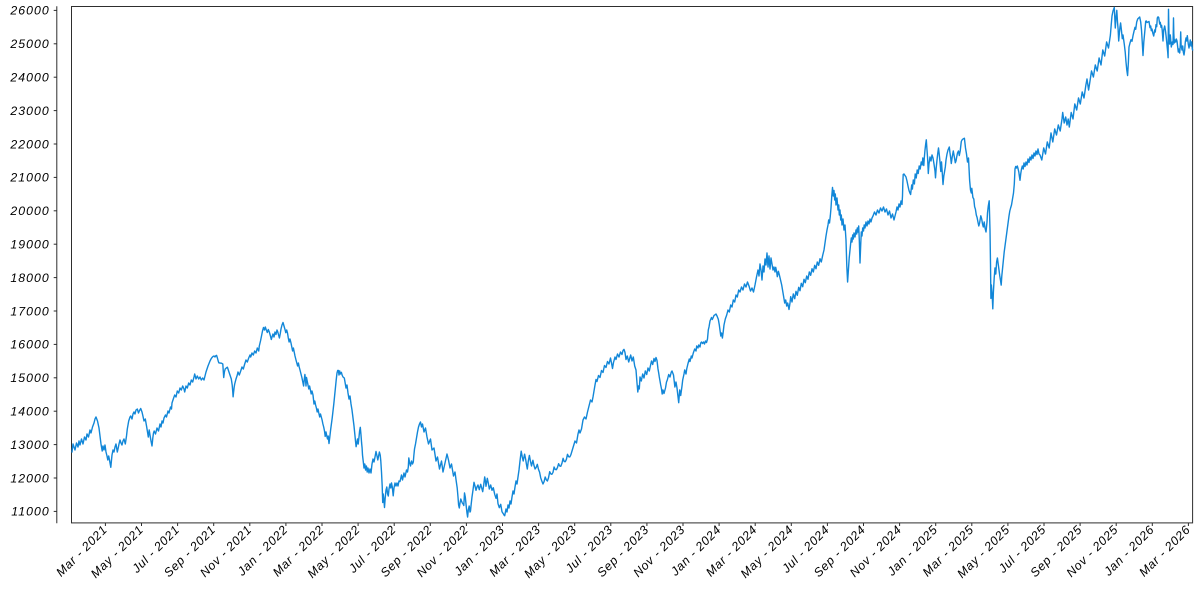 This screenshot has height=600, width=1200. What do you see at coordinates (29, 412) in the screenshot?
I see `svg-text: 14000` at bounding box center [29, 412].